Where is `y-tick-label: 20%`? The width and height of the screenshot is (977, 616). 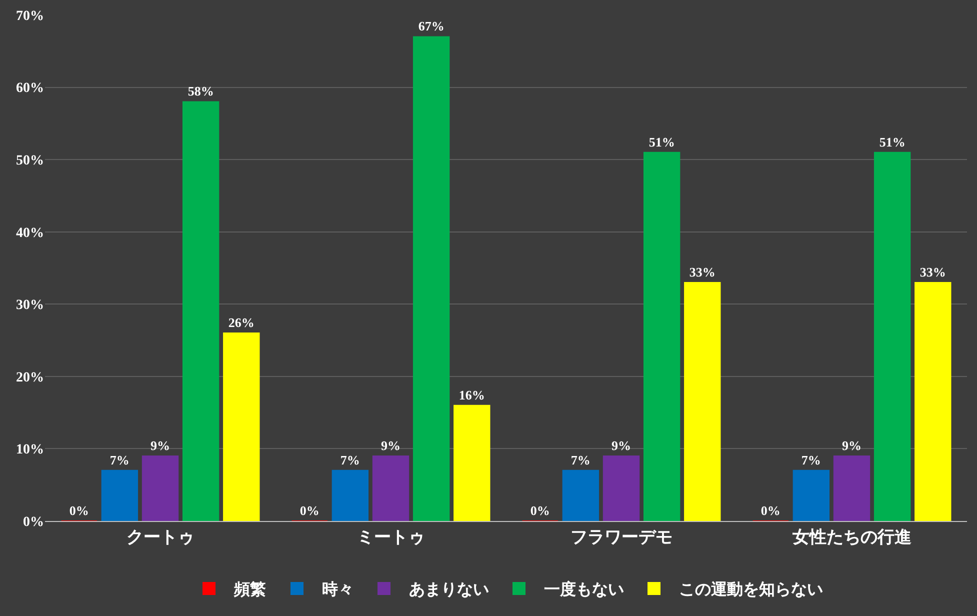
y-tick-label: 20% is located at coordinates (30, 378).